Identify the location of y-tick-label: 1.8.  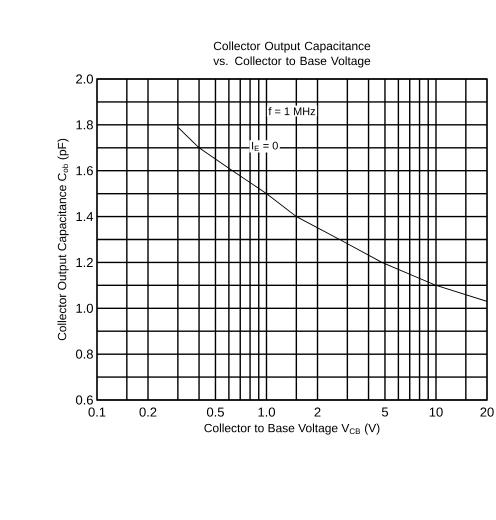
(84, 125).